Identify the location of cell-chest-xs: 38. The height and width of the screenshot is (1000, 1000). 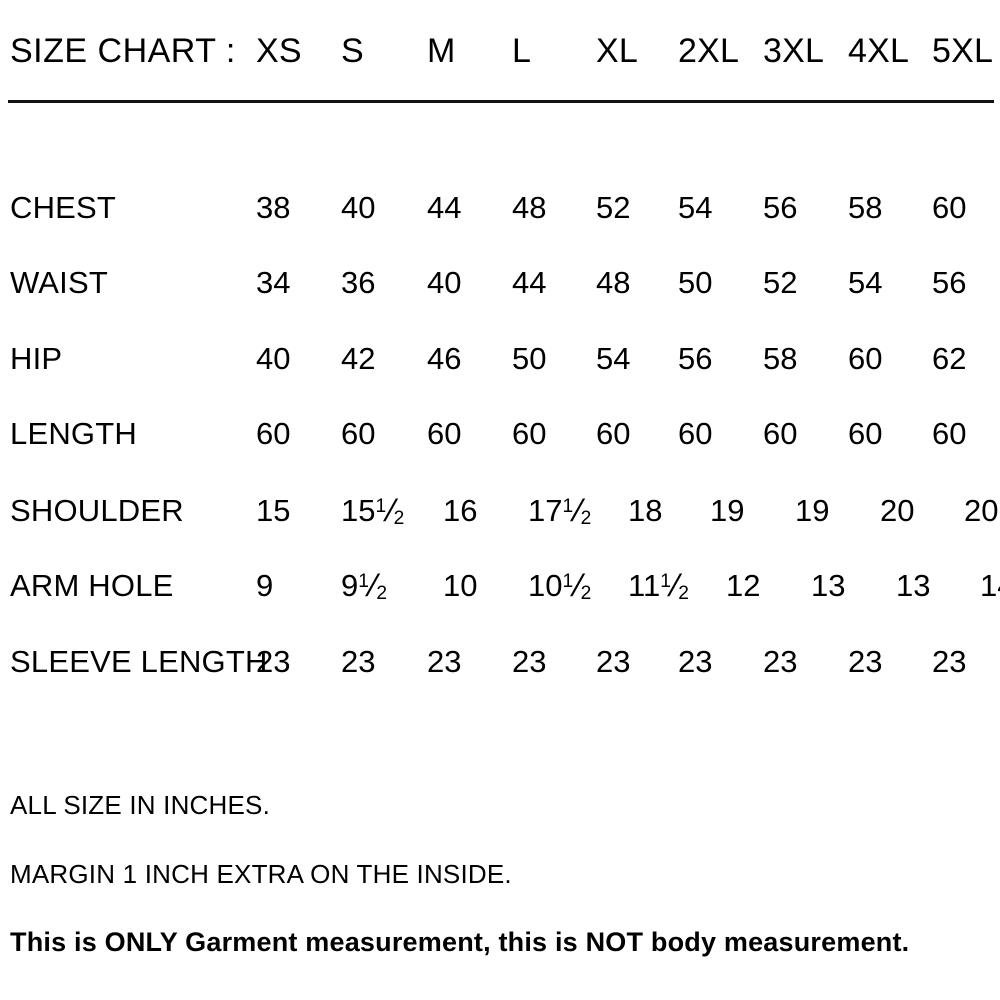
(273, 207).